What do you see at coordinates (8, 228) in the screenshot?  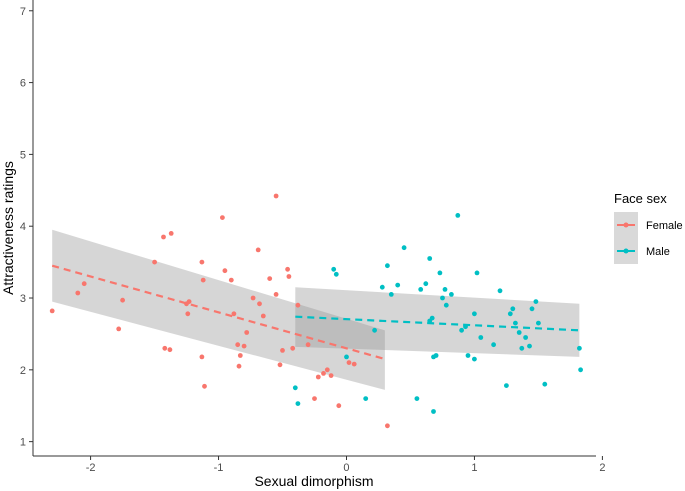 I see `y-axis-title: Attractiveness ratings` at bounding box center [8, 228].